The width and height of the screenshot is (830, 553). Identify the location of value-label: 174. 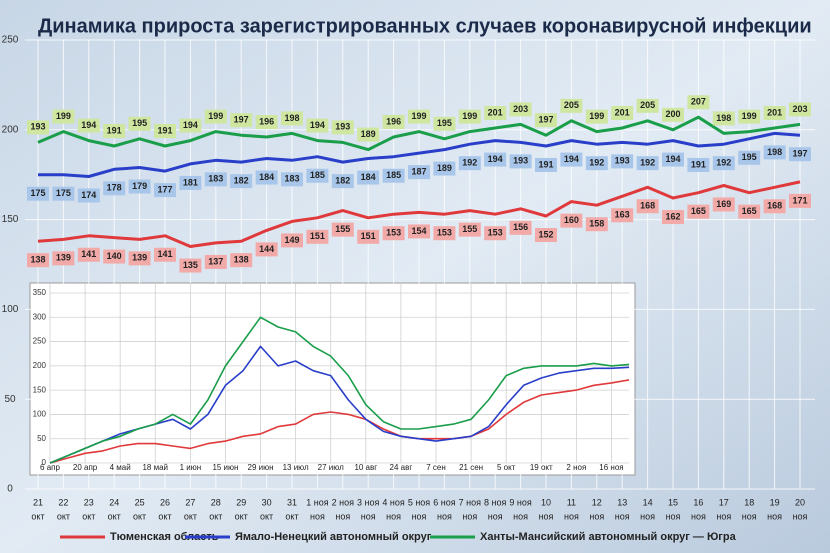
(88, 195).